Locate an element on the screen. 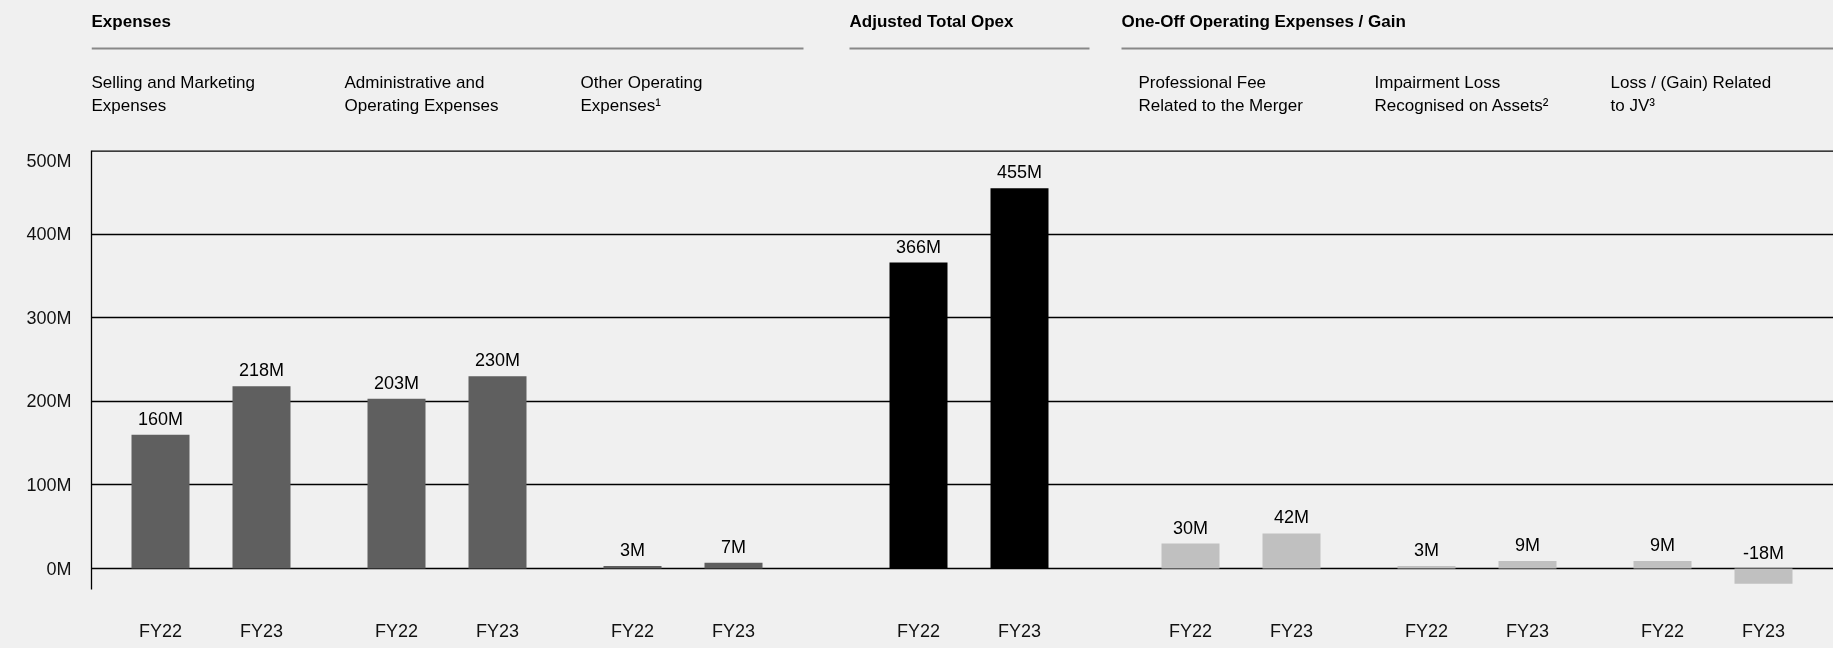 Image resolution: width=1833 pixels, height=648 pixels. y-tick-label: 300M is located at coordinates (49, 317).